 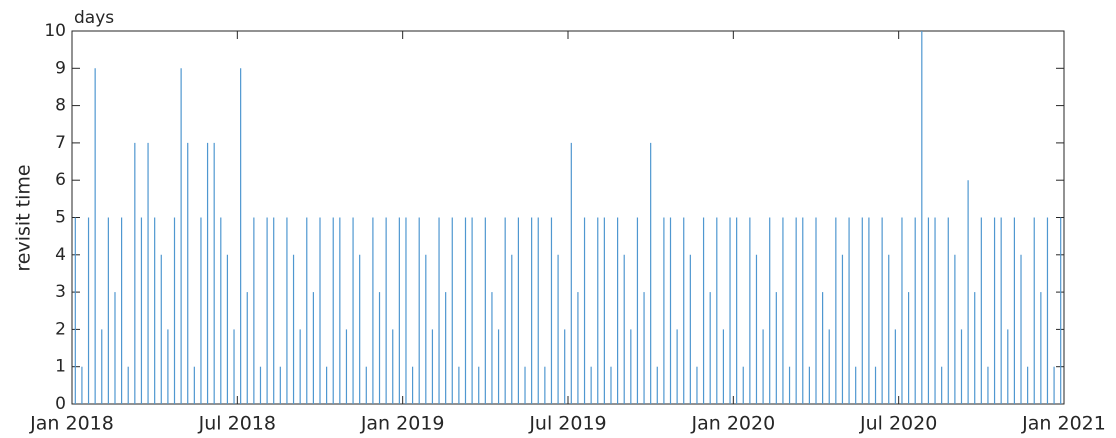 I want to click on y-tick-label: 0, so click(x=60, y=404).